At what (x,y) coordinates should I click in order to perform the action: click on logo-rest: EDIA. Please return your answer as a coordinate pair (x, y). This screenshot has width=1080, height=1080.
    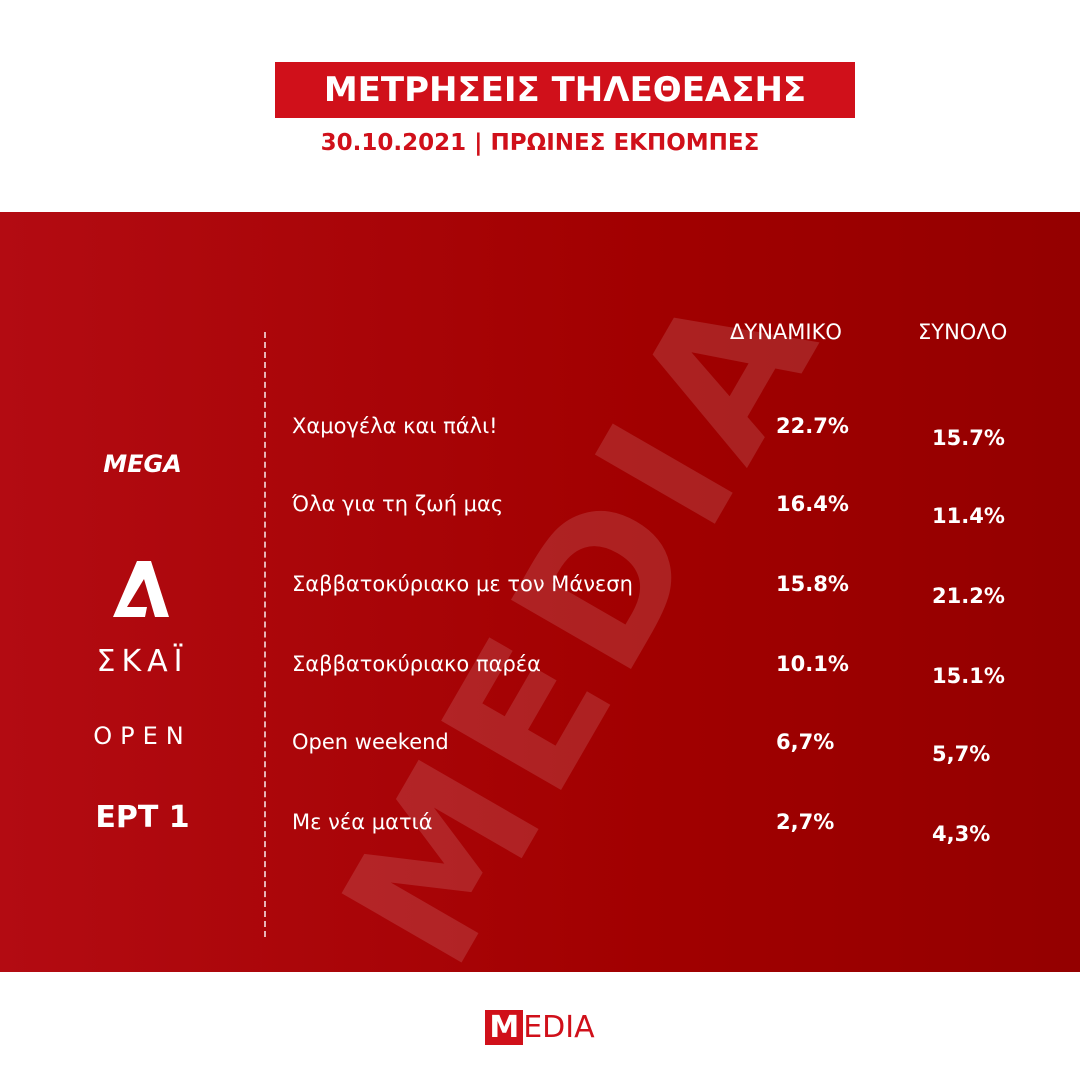
    Looking at the image, I should click on (559, 1027).